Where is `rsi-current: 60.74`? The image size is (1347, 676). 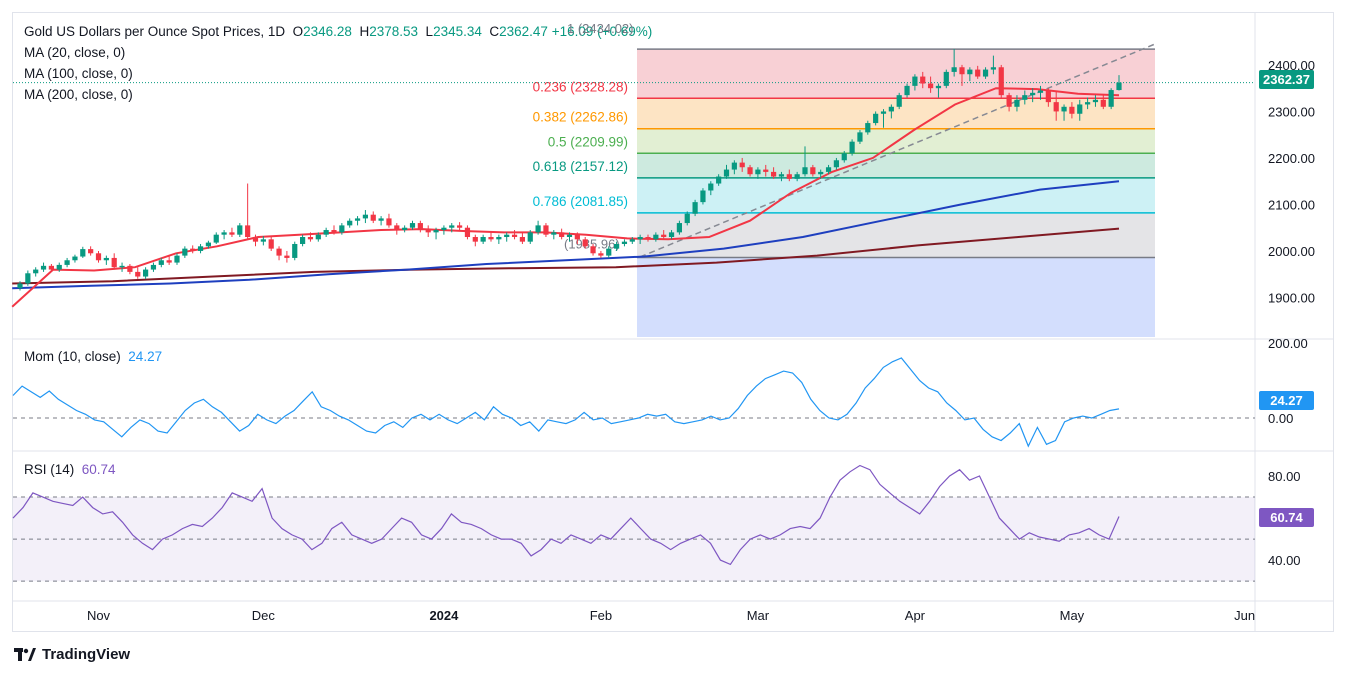
rsi-current: 60.74 is located at coordinates (98, 469).